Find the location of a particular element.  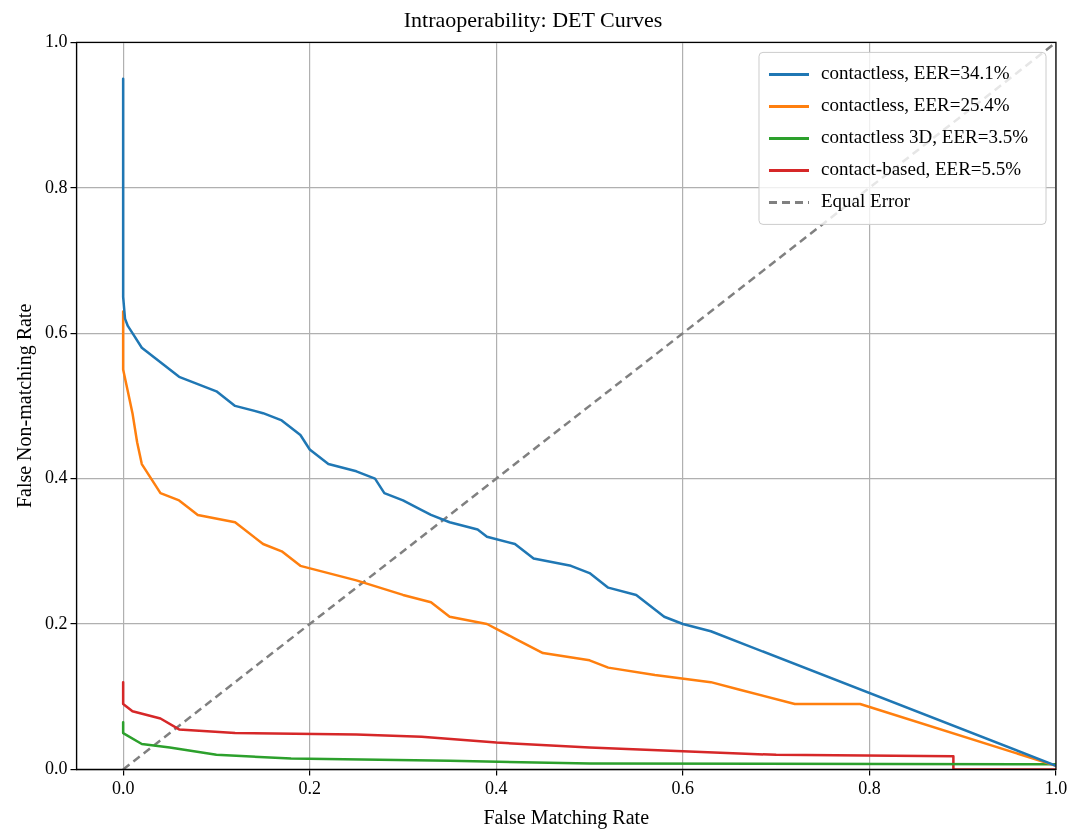

y-tick-label: 0.2 is located at coordinates (56, 622).